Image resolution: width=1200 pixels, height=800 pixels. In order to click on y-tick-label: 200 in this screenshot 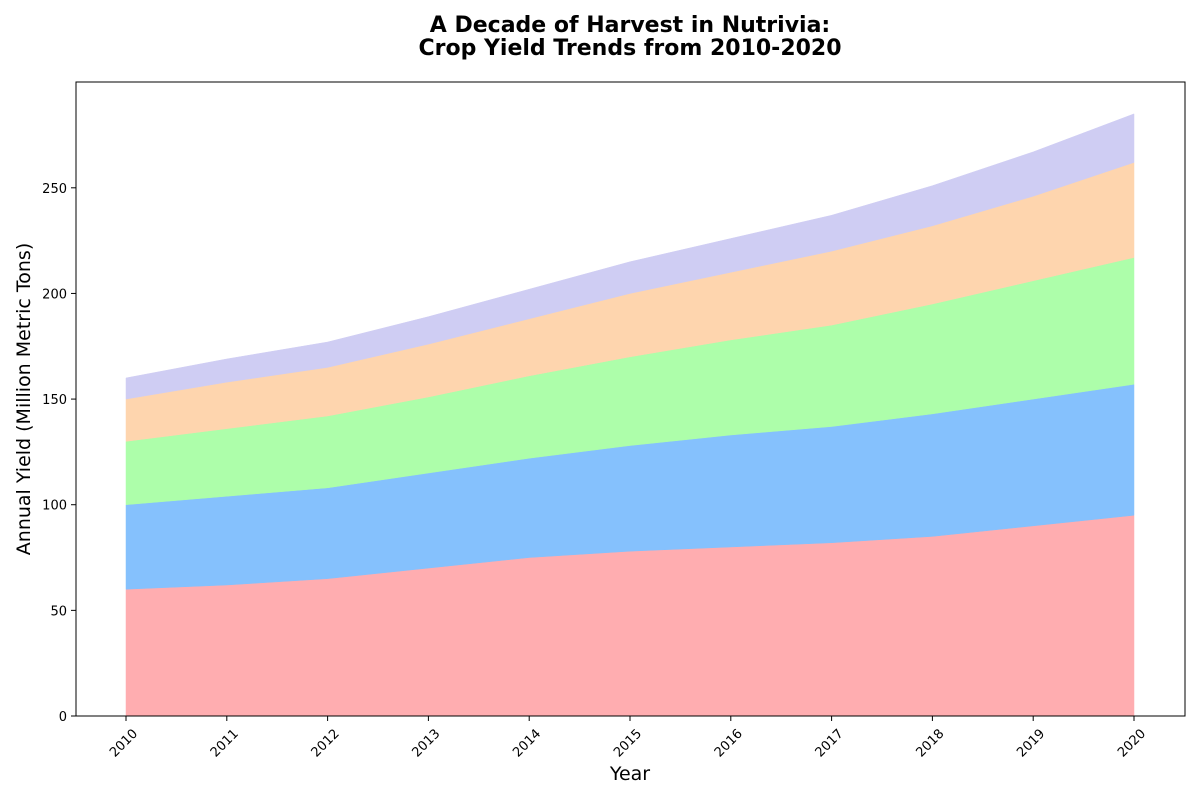, I will do `click(54, 294)`.